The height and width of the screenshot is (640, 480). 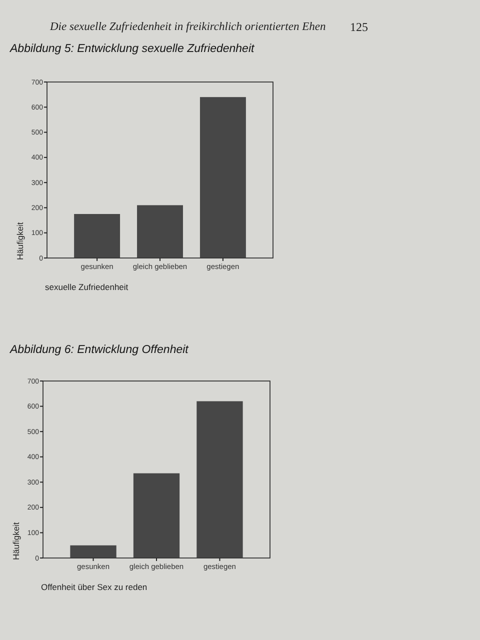 I want to click on text: 125, so click(x=359, y=27).